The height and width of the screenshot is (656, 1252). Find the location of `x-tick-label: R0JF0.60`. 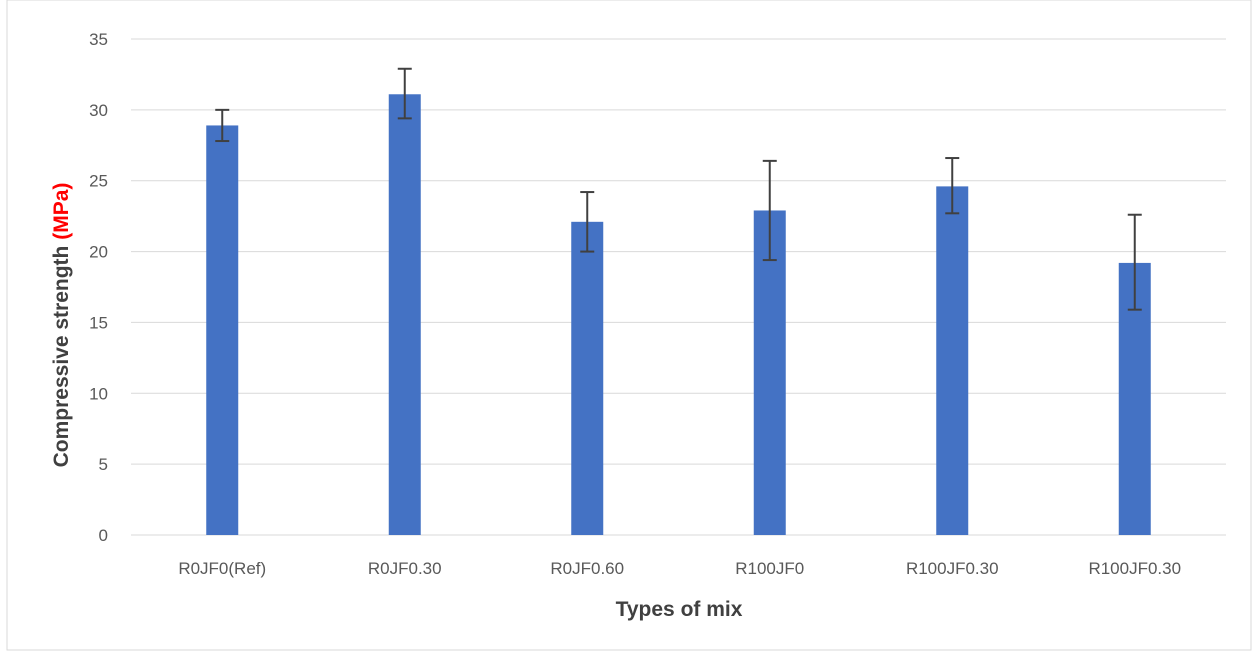

x-tick-label: R0JF0.60 is located at coordinates (587, 568).